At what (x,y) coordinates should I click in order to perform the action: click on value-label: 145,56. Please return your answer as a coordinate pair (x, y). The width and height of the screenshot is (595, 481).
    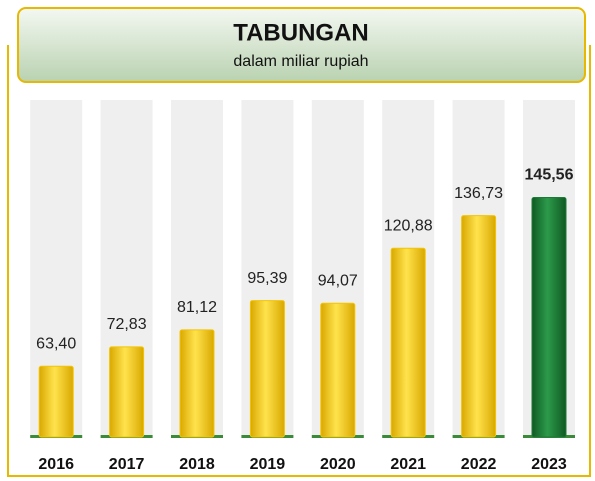
    Looking at the image, I should click on (549, 175).